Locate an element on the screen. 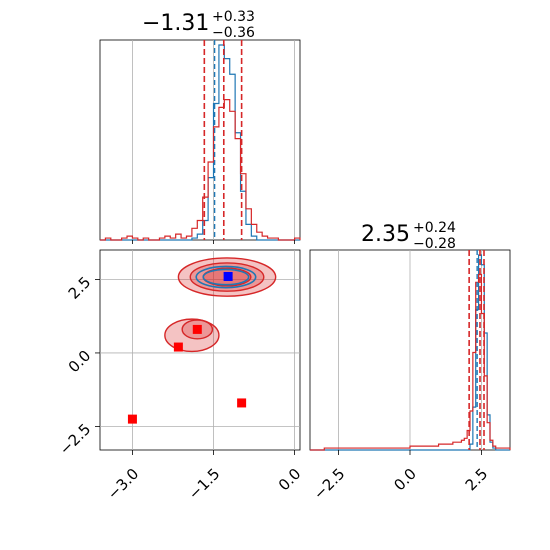 Image resolution: width=550 pixels, height=550 pixels. p2-title-value: 2.35 is located at coordinates (385, 234).